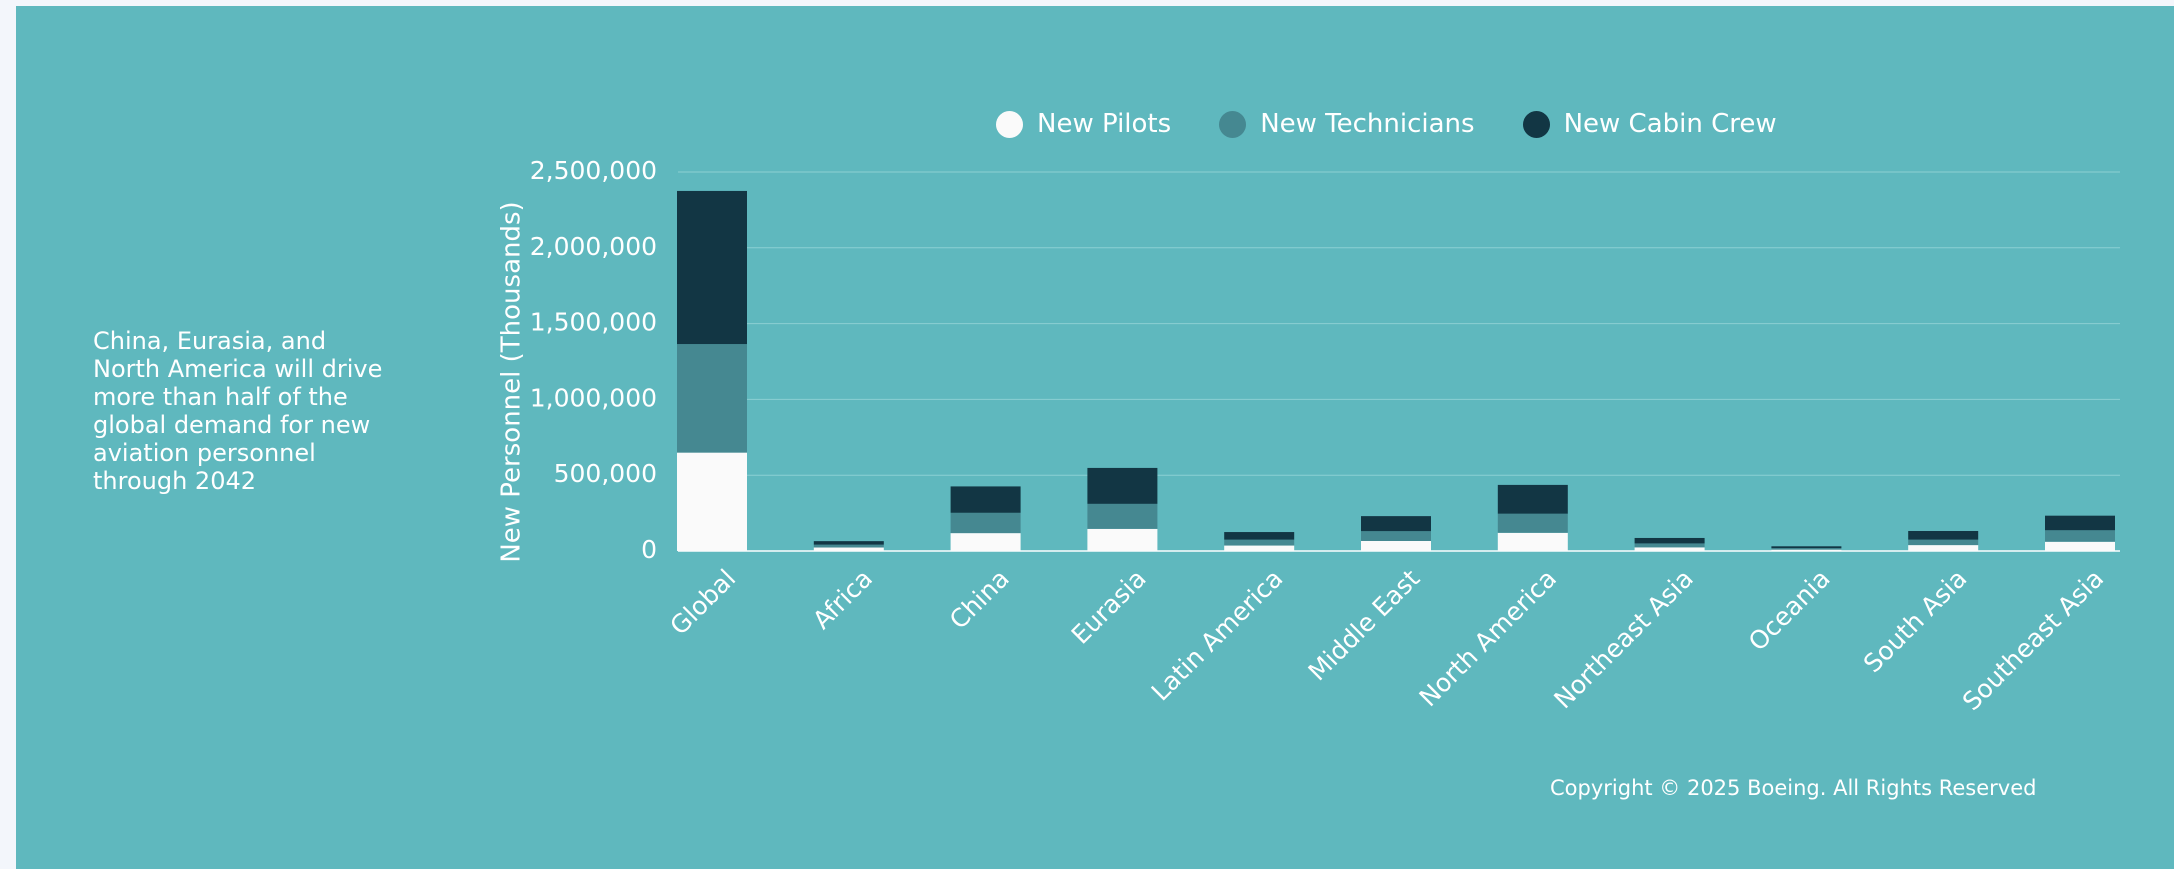  What do you see at coordinates (1233, 124) in the screenshot?
I see `legend-swatch-new-technicians` at bounding box center [1233, 124].